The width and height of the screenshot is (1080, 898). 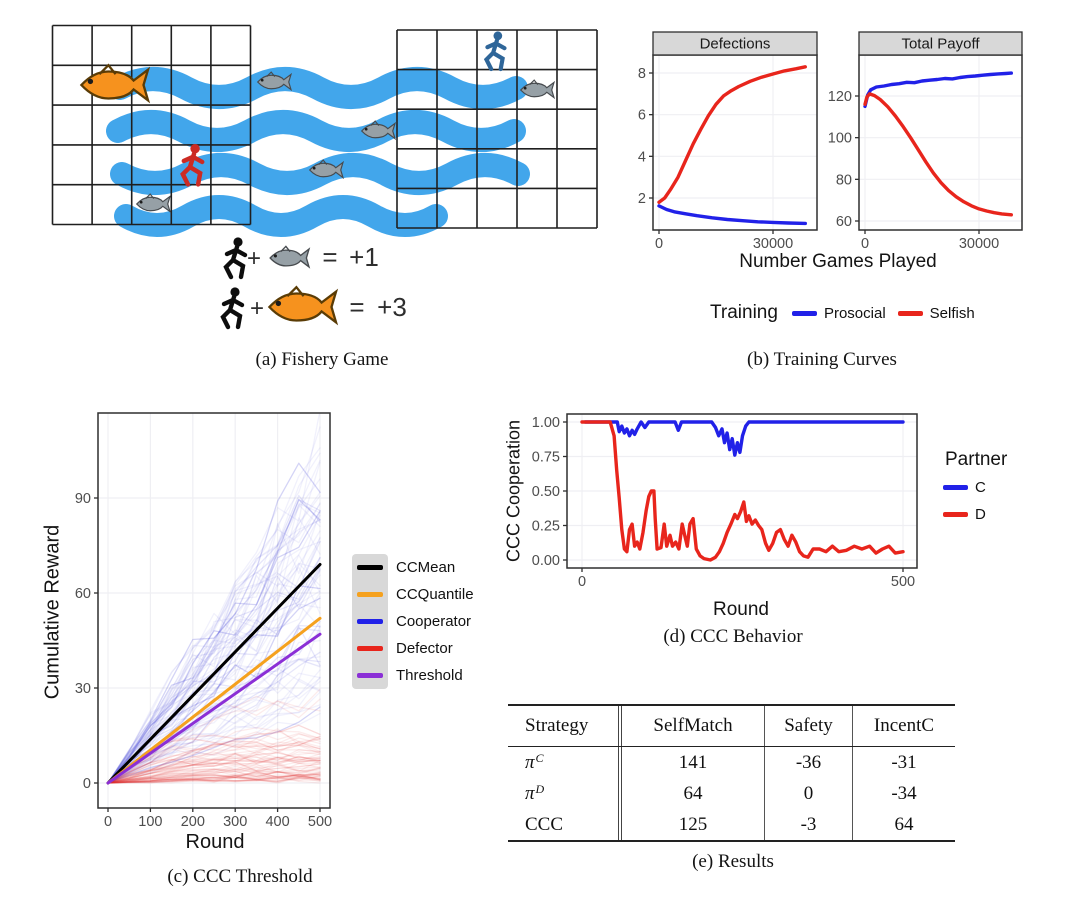 What do you see at coordinates (364, 257) in the screenshot?
I see `reward-small: +1` at bounding box center [364, 257].